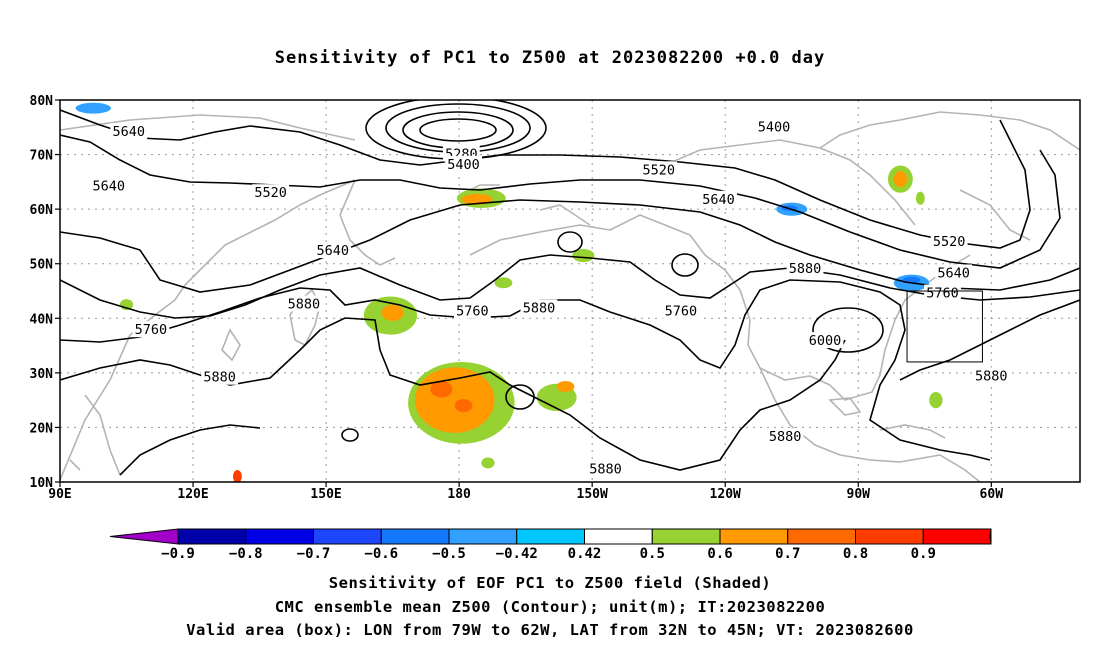 Image resolution: width=1100 pixels, height=650 pixels. What do you see at coordinates (855, 554) in the screenshot?
I see `colorbar-tick-label: 0.8` at bounding box center [855, 554].